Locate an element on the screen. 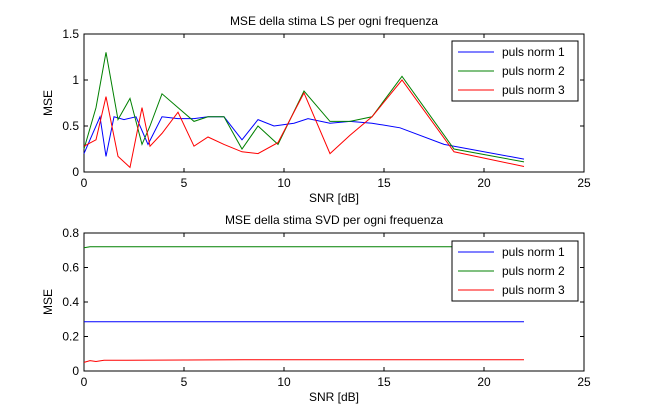 The height and width of the screenshot is (420, 645). x-tick-label-2-0: 0 is located at coordinates (84, 382).